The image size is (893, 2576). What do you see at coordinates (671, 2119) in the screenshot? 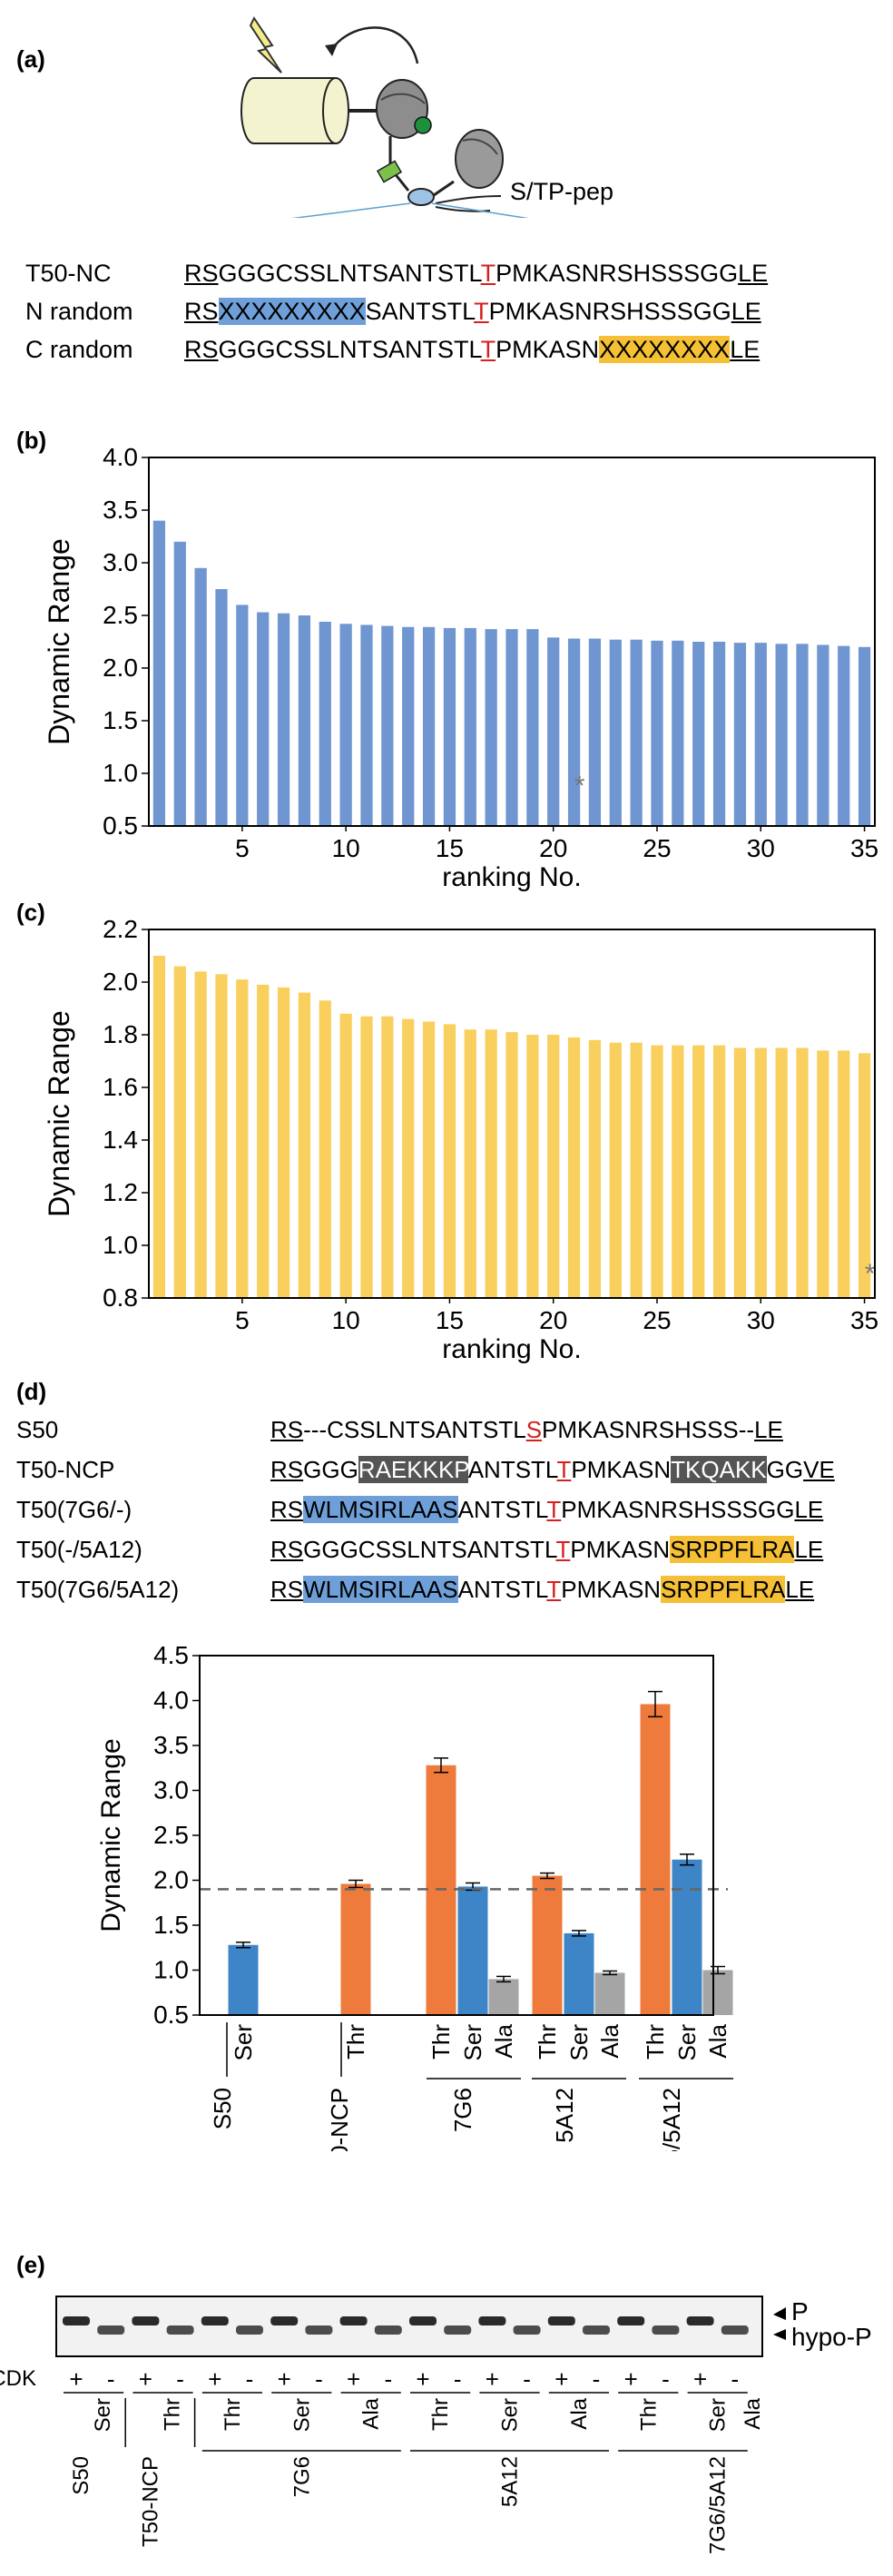
I see `x-group-label: 7G6/5A12` at bounding box center [671, 2119].